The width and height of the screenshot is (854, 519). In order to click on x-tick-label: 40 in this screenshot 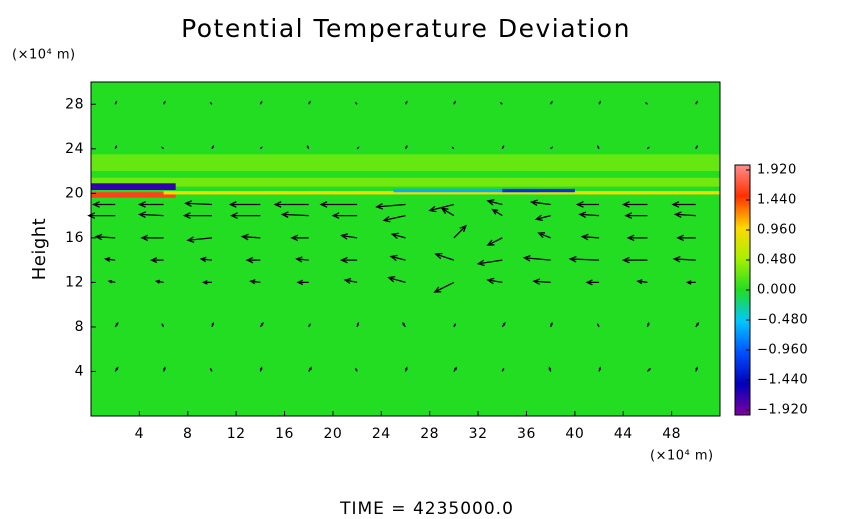, I will do `click(574, 434)`.